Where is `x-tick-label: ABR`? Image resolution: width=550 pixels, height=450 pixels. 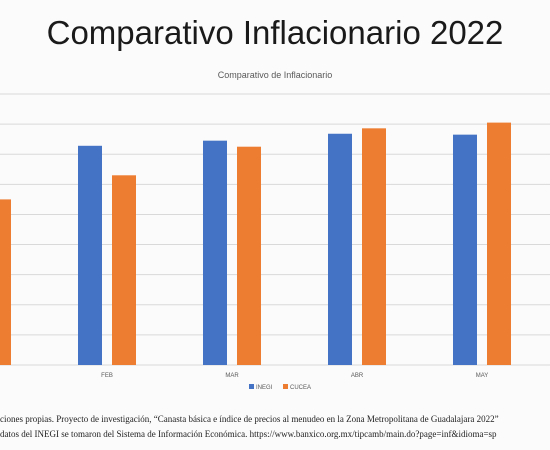 x-tick-label: ABR is located at coordinates (357, 376).